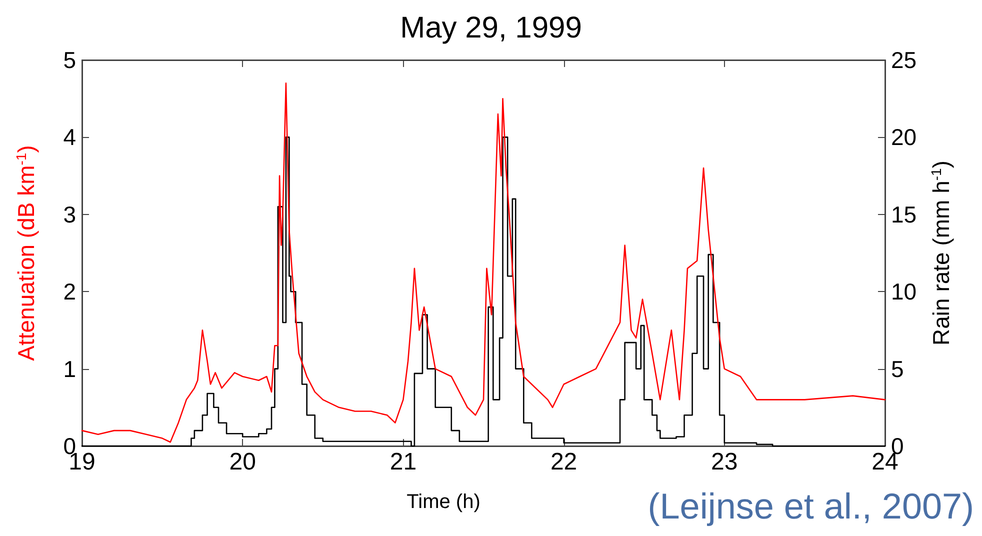  Describe the element at coordinates (904, 291) in the screenshot. I see `y2-tick-label: 10` at that location.